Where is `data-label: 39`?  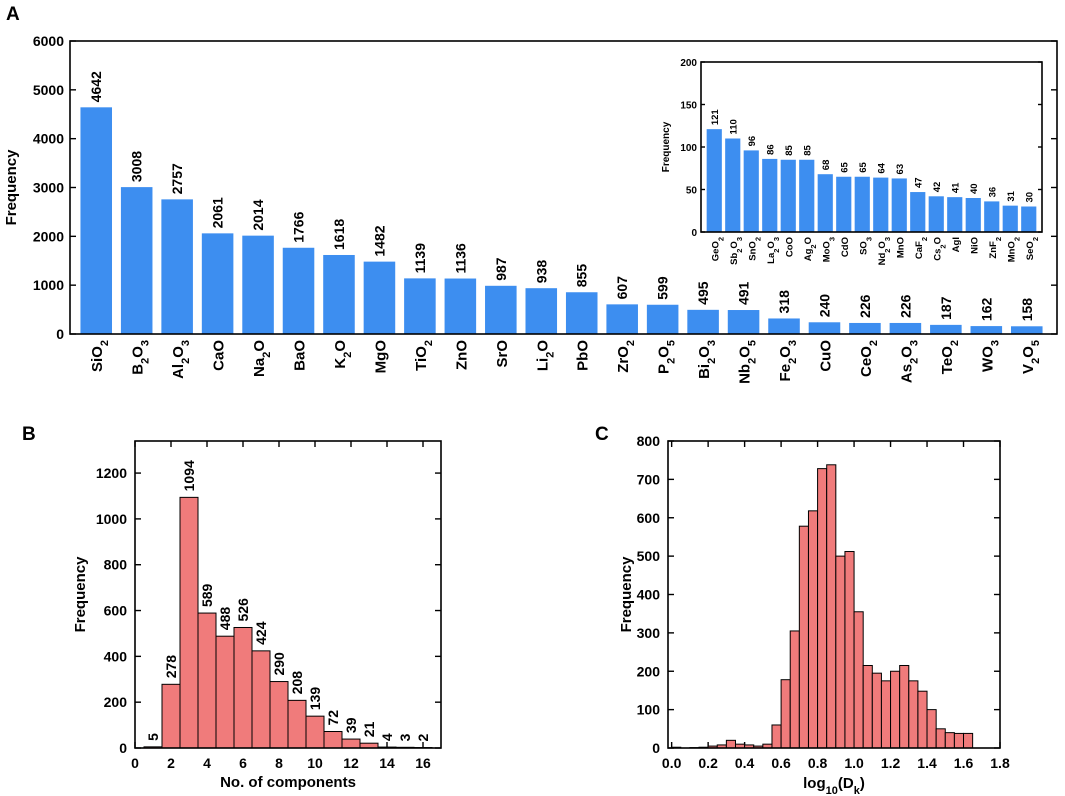
data-label: 39 is located at coordinates (351, 725).